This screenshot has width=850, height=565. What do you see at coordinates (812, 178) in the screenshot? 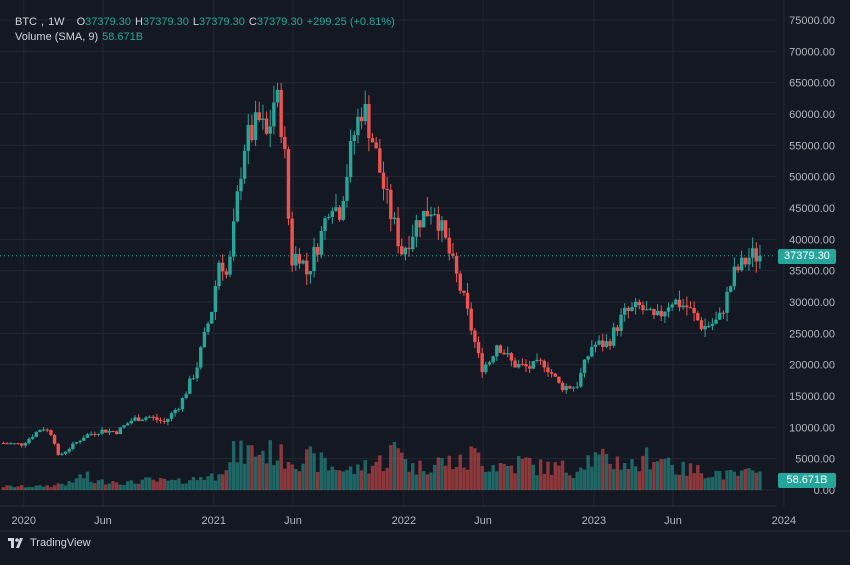
I see `y-tick-label: 50000.00` at bounding box center [812, 178].